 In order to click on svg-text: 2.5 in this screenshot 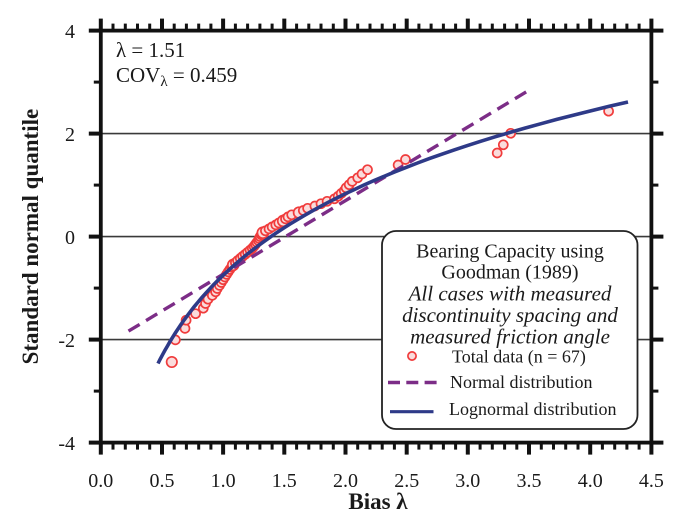, I will do `click(406, 481)`.